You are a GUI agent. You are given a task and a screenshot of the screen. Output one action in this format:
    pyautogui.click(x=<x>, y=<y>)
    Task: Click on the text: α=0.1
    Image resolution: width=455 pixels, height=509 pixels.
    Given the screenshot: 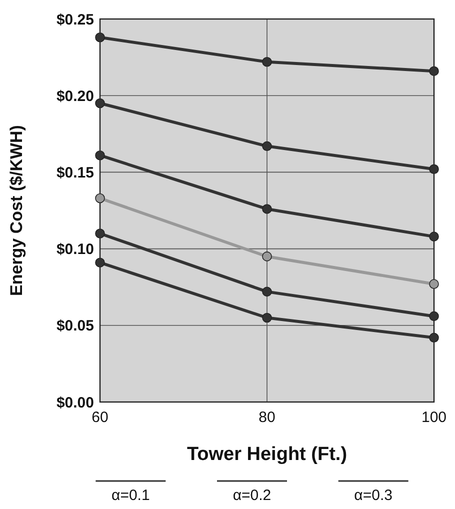 What is the action you would take?
    pyautogui.click(x=131, y=495)
    